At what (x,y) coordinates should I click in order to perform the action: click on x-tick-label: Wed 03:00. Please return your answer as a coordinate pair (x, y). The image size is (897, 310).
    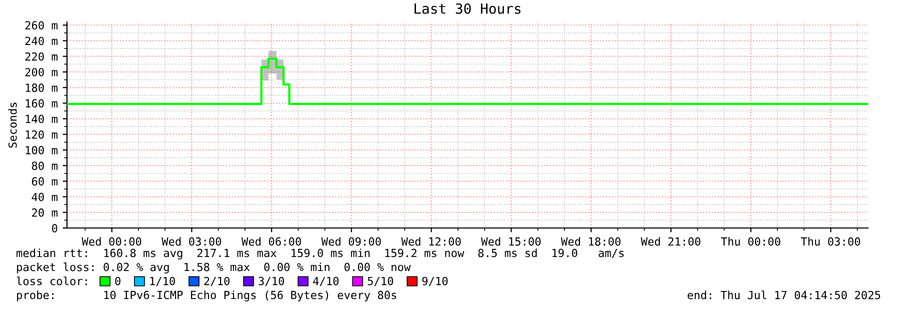
    Looking at the image, I should click on (192, 241).